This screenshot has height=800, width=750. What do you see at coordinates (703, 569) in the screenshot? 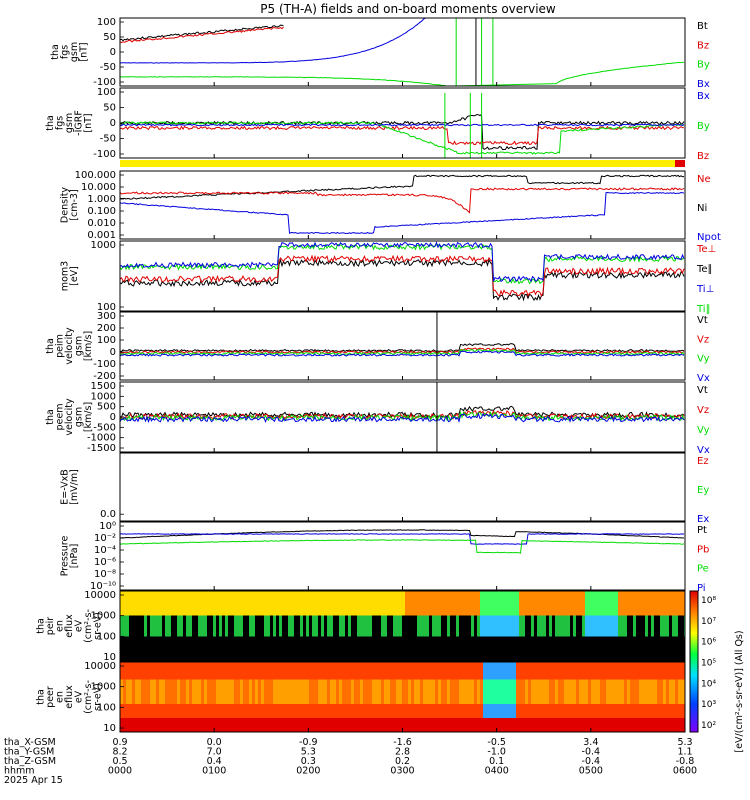
I see `legend-Pe: Pe` at bounding box center [703, 569].